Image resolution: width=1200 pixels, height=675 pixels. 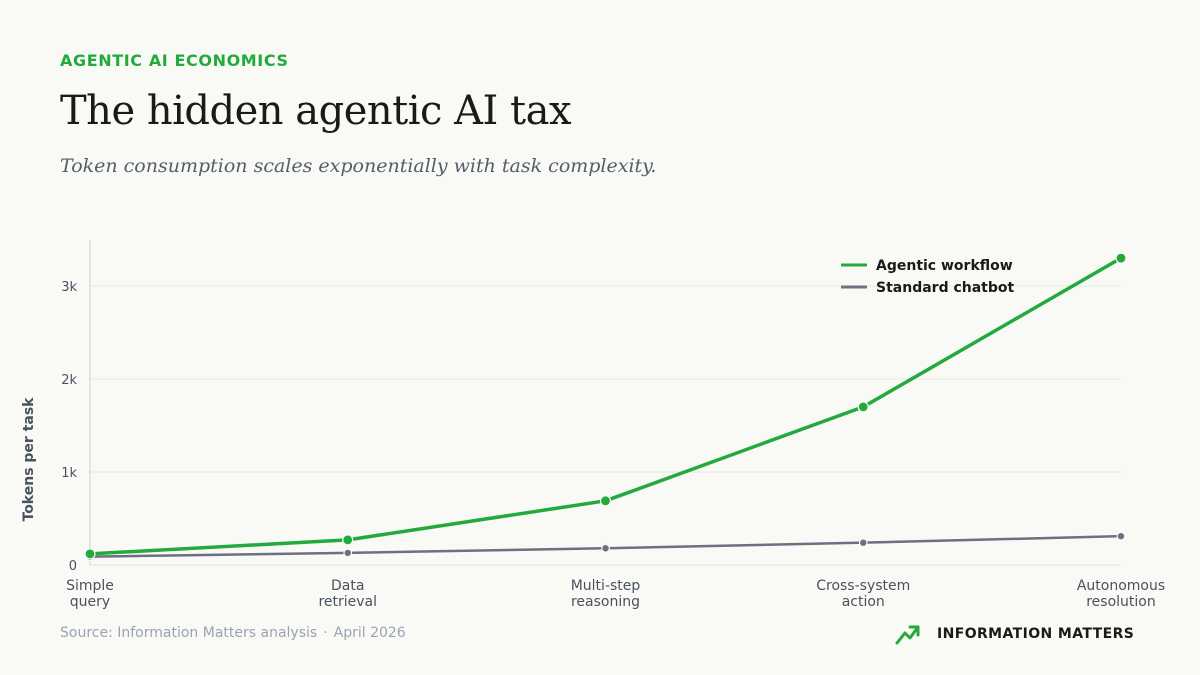 I want to click on source-date: April 2026, so click(x=369, y=633).